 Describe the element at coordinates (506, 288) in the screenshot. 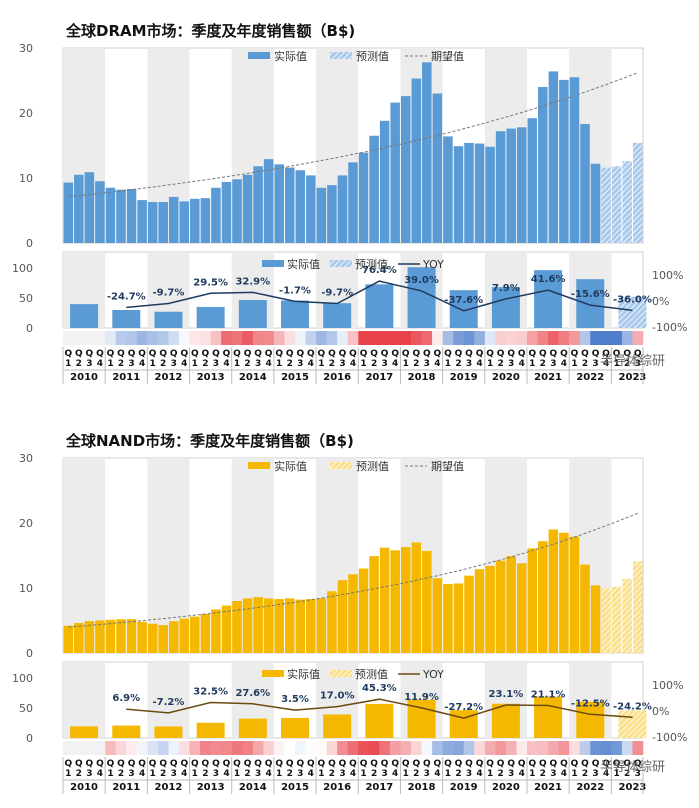

I see `dram-yoy-label: 7.9%` at that location.